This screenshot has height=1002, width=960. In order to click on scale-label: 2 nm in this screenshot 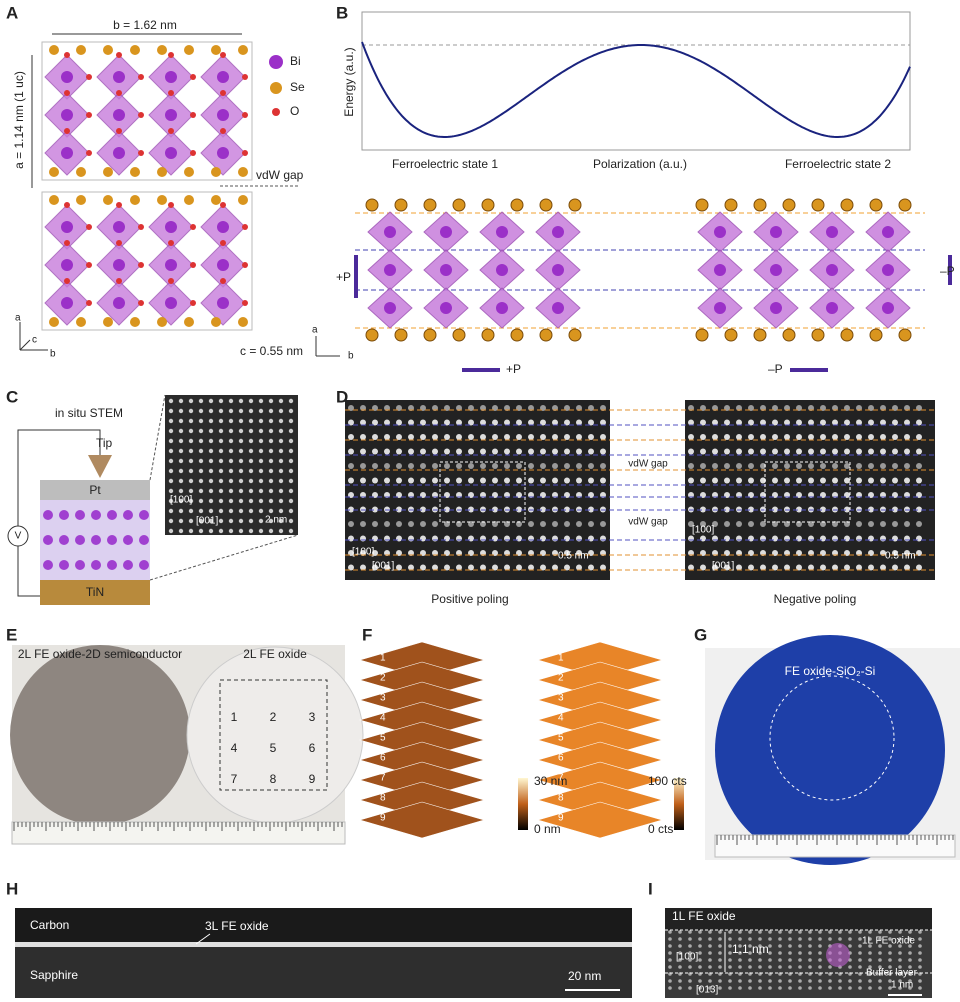, I will do `click(276, 520)`.